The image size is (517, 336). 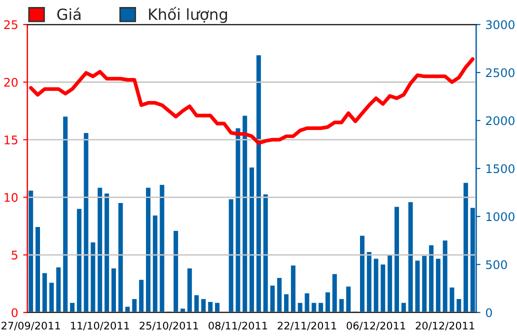 What do you see at coordinates (500, 169) in the screenshot?
I see `y2-tick-label: 1500` at bounding box center [500, 169].